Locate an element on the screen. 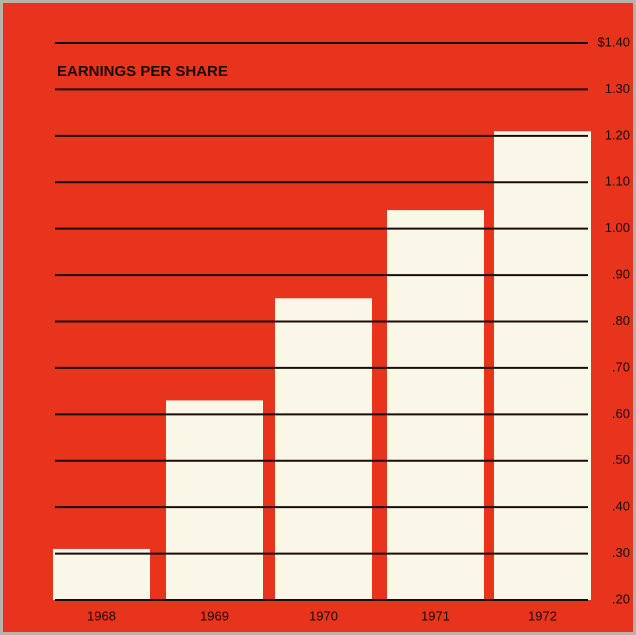 The height and width of the screenshot is (635, 636). y-tick-label: .60 is located at coordinates (621, 413).